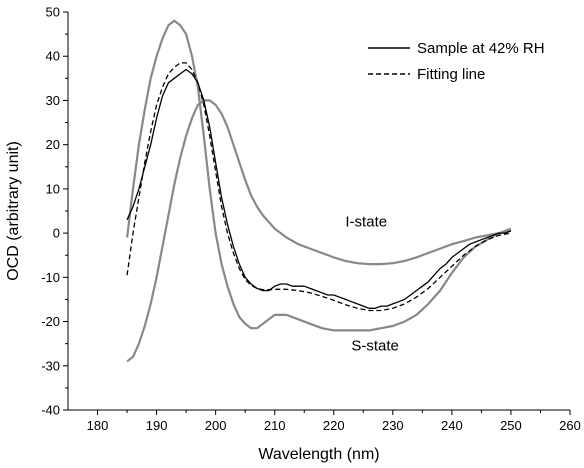  Describe the element at coordinates (50, 321) in the screenshot. I see `y-tick-label: -20` at that location.